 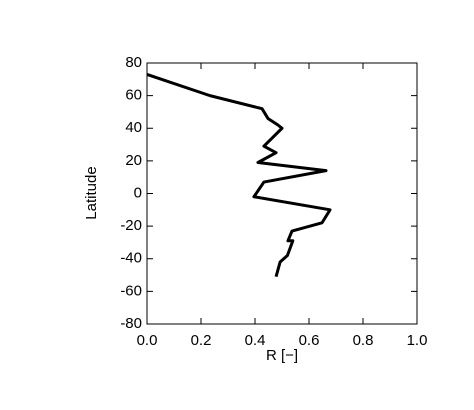 I want to click on y-tick-label: -20, so click(x=131, y=225).